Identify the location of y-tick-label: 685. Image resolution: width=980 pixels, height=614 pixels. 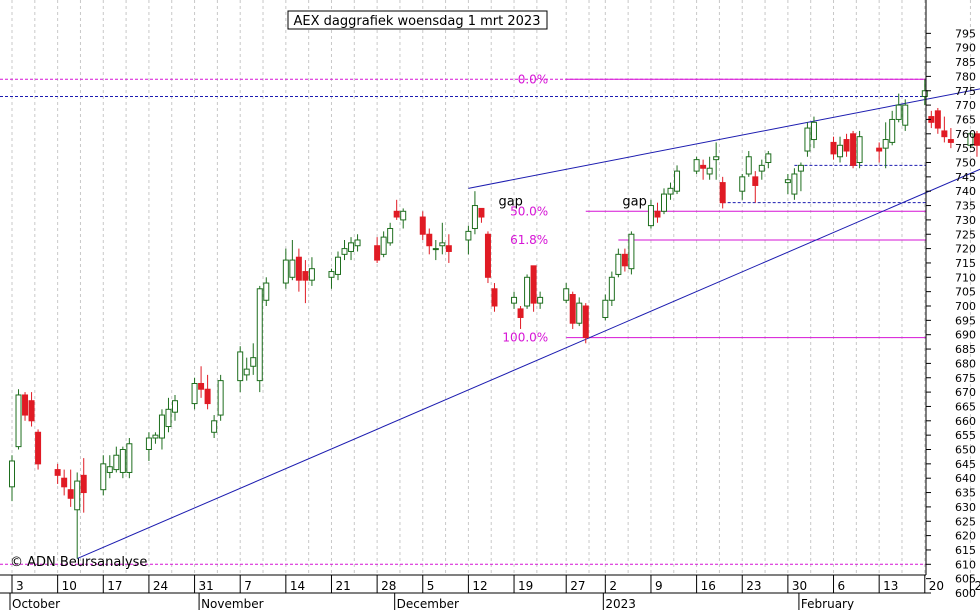
(965, 349).